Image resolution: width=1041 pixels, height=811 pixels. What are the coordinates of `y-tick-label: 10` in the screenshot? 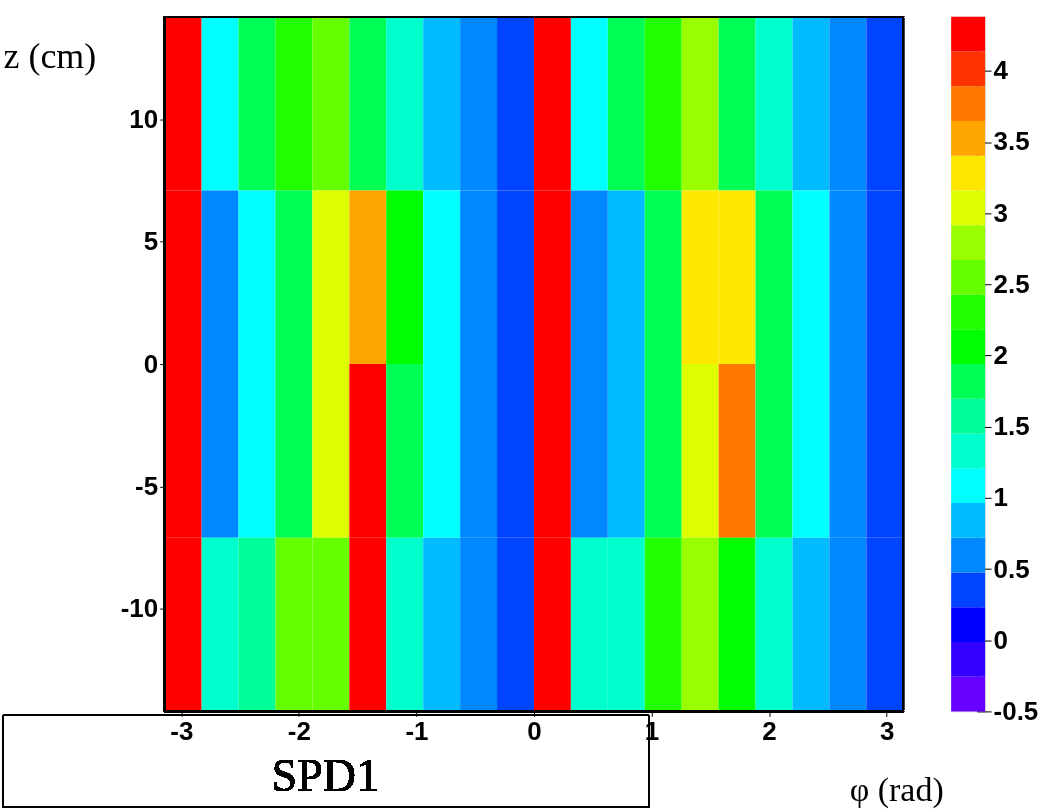 It's located at (144, 118).